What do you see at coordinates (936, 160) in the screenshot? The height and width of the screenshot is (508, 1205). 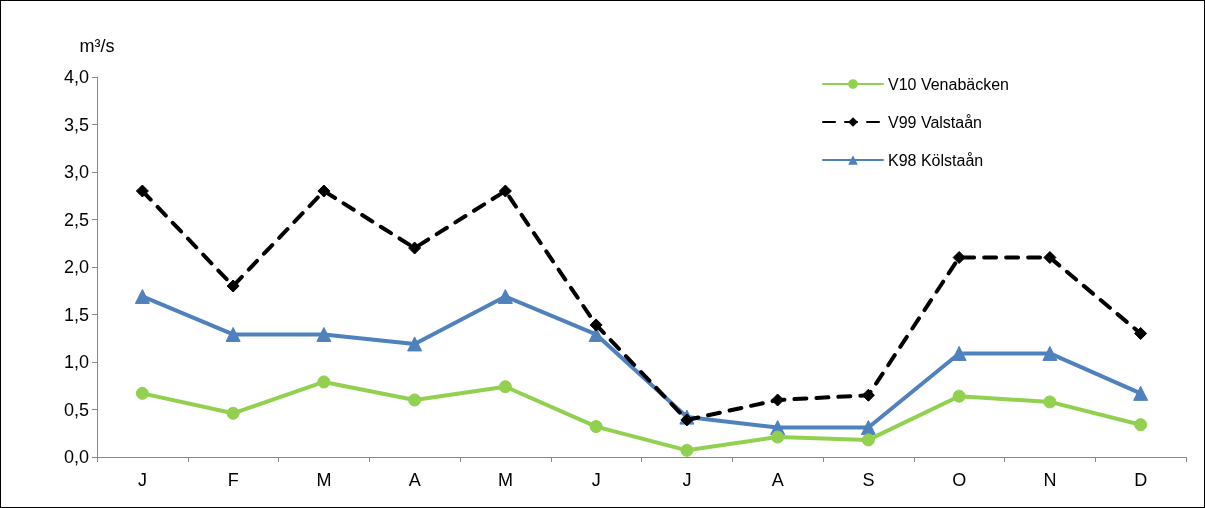 I see `legend-label: K98 Kölstaån` at bounding box center [936, 160].